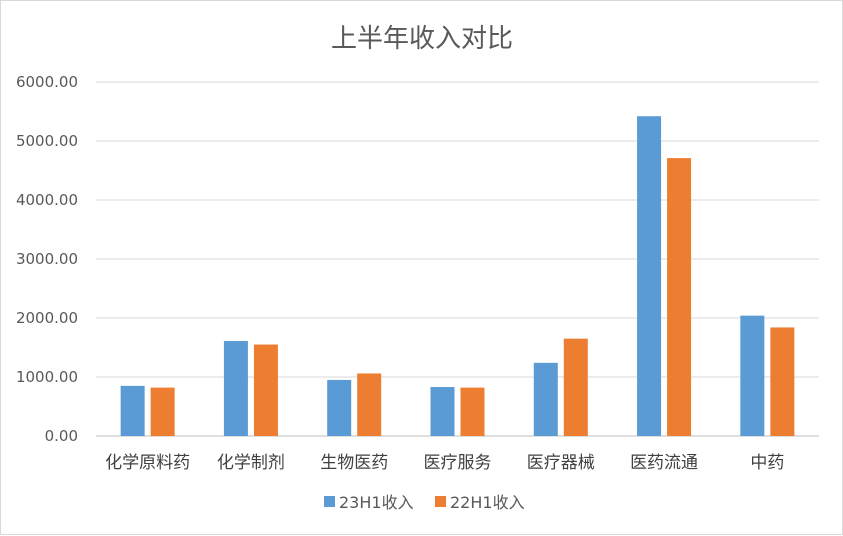 The width and height of the screenshot is (843, 536). Describe the element at coordinates (47, 318) in the screenshot. I see `y-tick-label: 2000.00` at that location.